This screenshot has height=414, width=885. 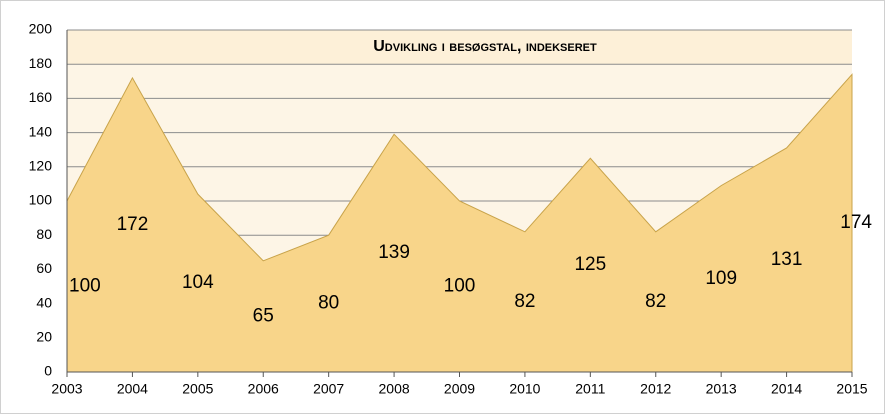 I want to click on y-tick-label: 140, so click(x=41, y=131).